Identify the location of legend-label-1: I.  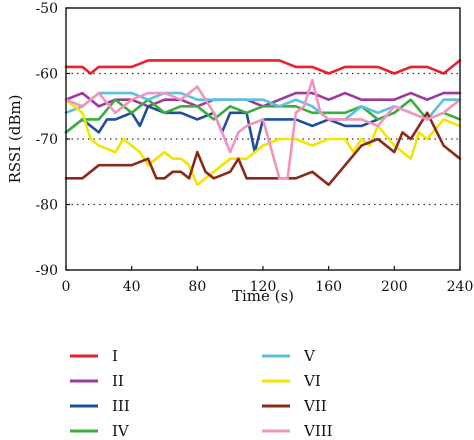
(115, 356).